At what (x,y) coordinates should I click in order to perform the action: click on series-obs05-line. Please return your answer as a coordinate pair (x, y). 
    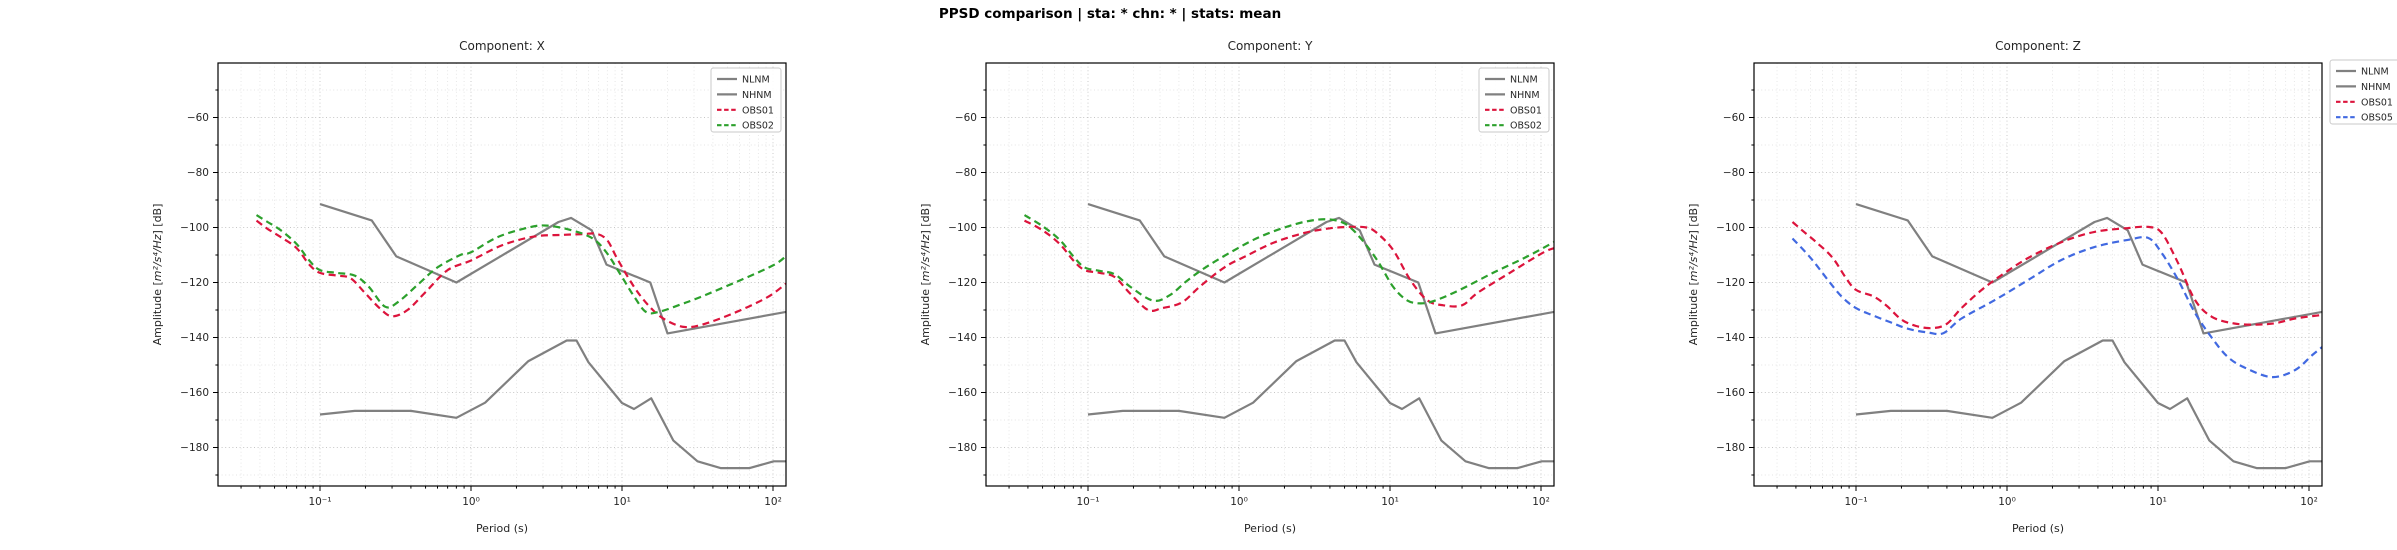
    Looking at the image, I should click on (2056, 307).